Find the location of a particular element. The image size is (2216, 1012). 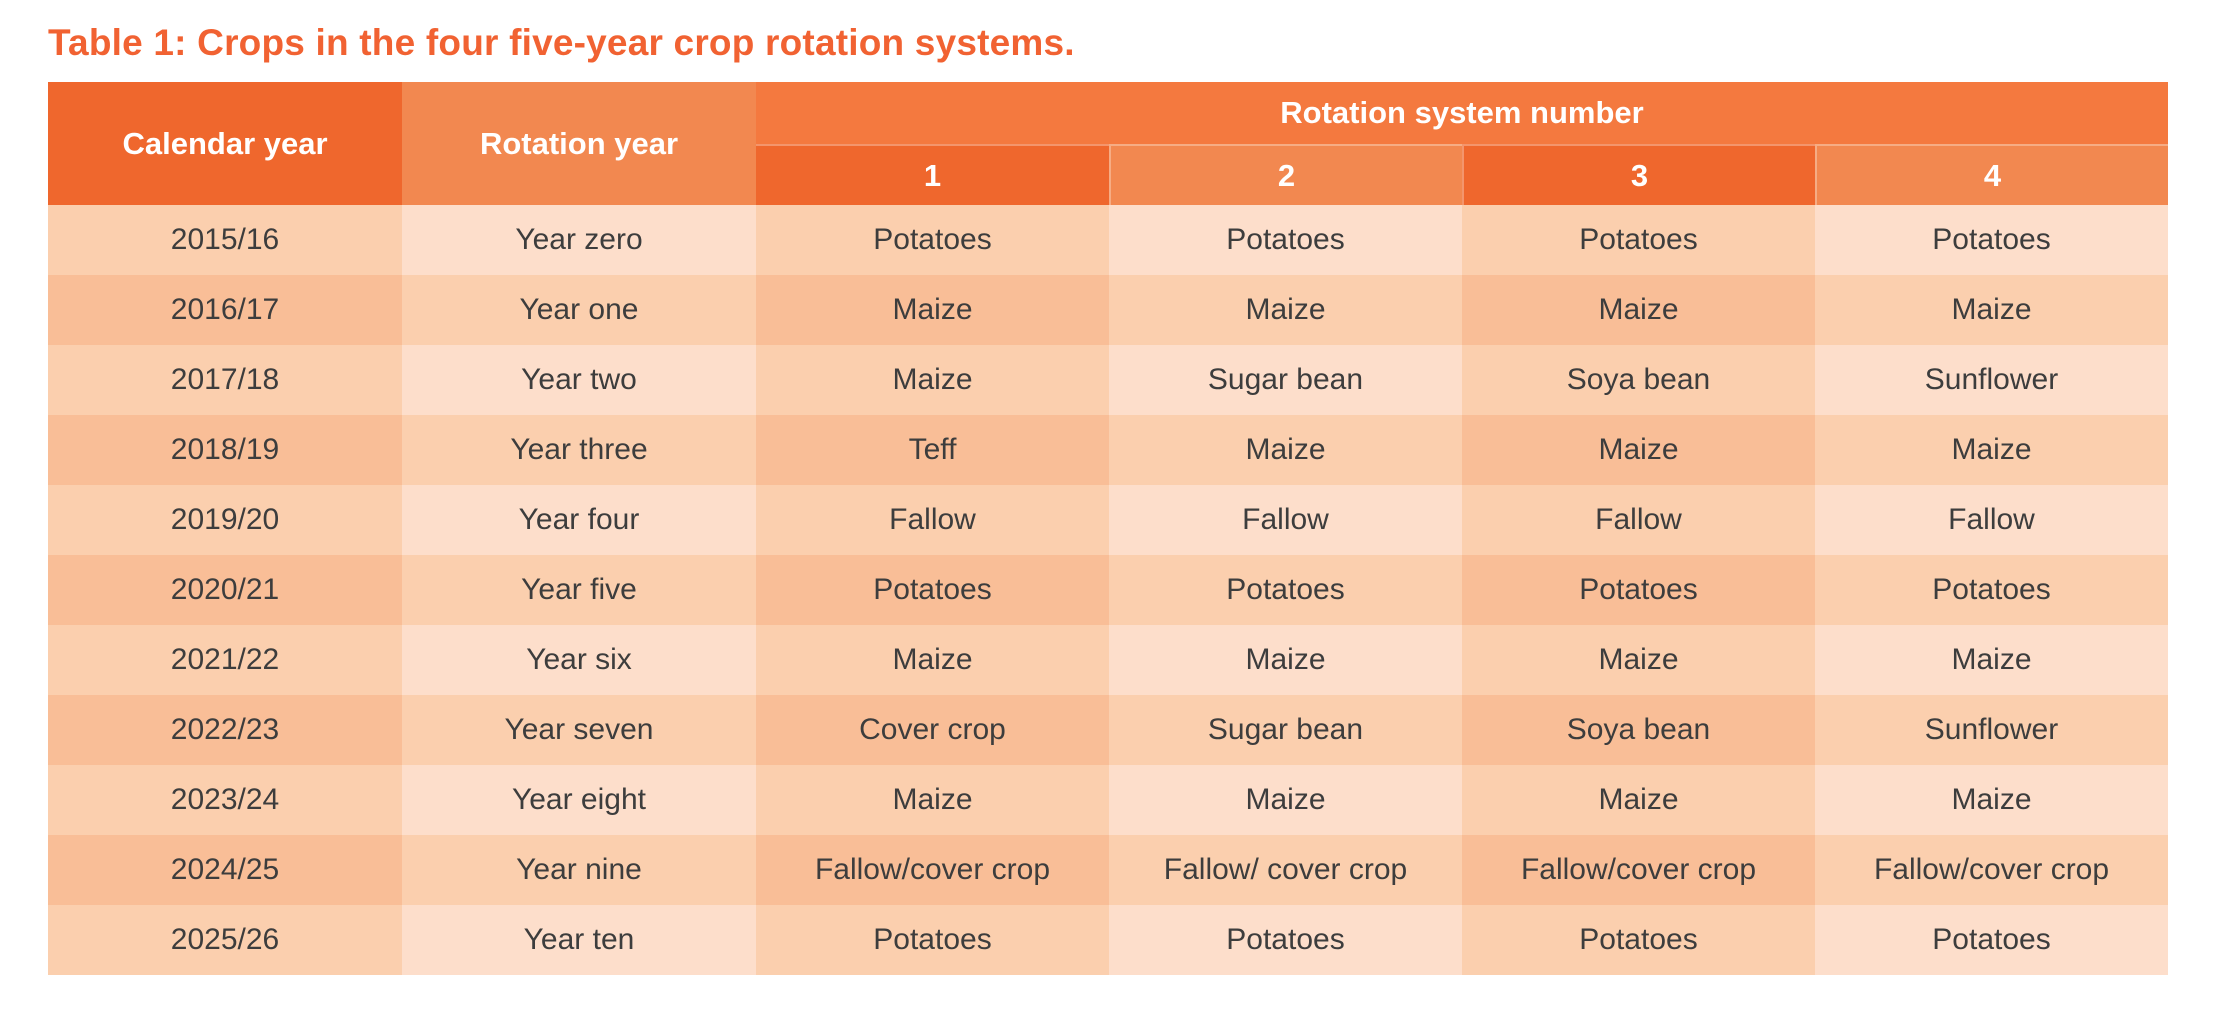

table-row: 2016/17 Year one Maize Maize Maize Maize is located at coordinates (1108, 310).